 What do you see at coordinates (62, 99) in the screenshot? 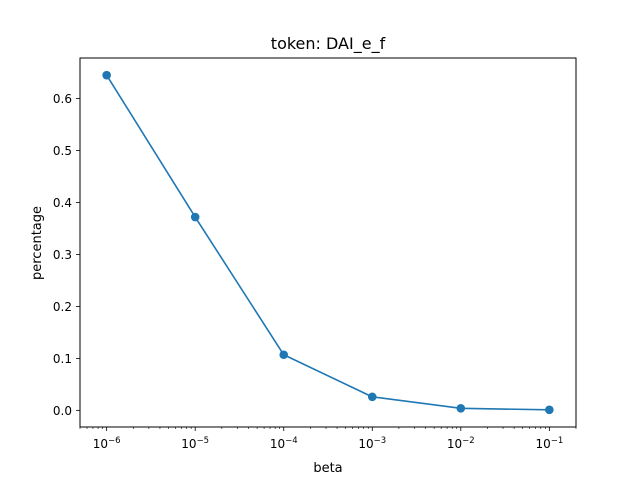
I see `y-tick-label: 0.6` at bounding box center [62, 99].